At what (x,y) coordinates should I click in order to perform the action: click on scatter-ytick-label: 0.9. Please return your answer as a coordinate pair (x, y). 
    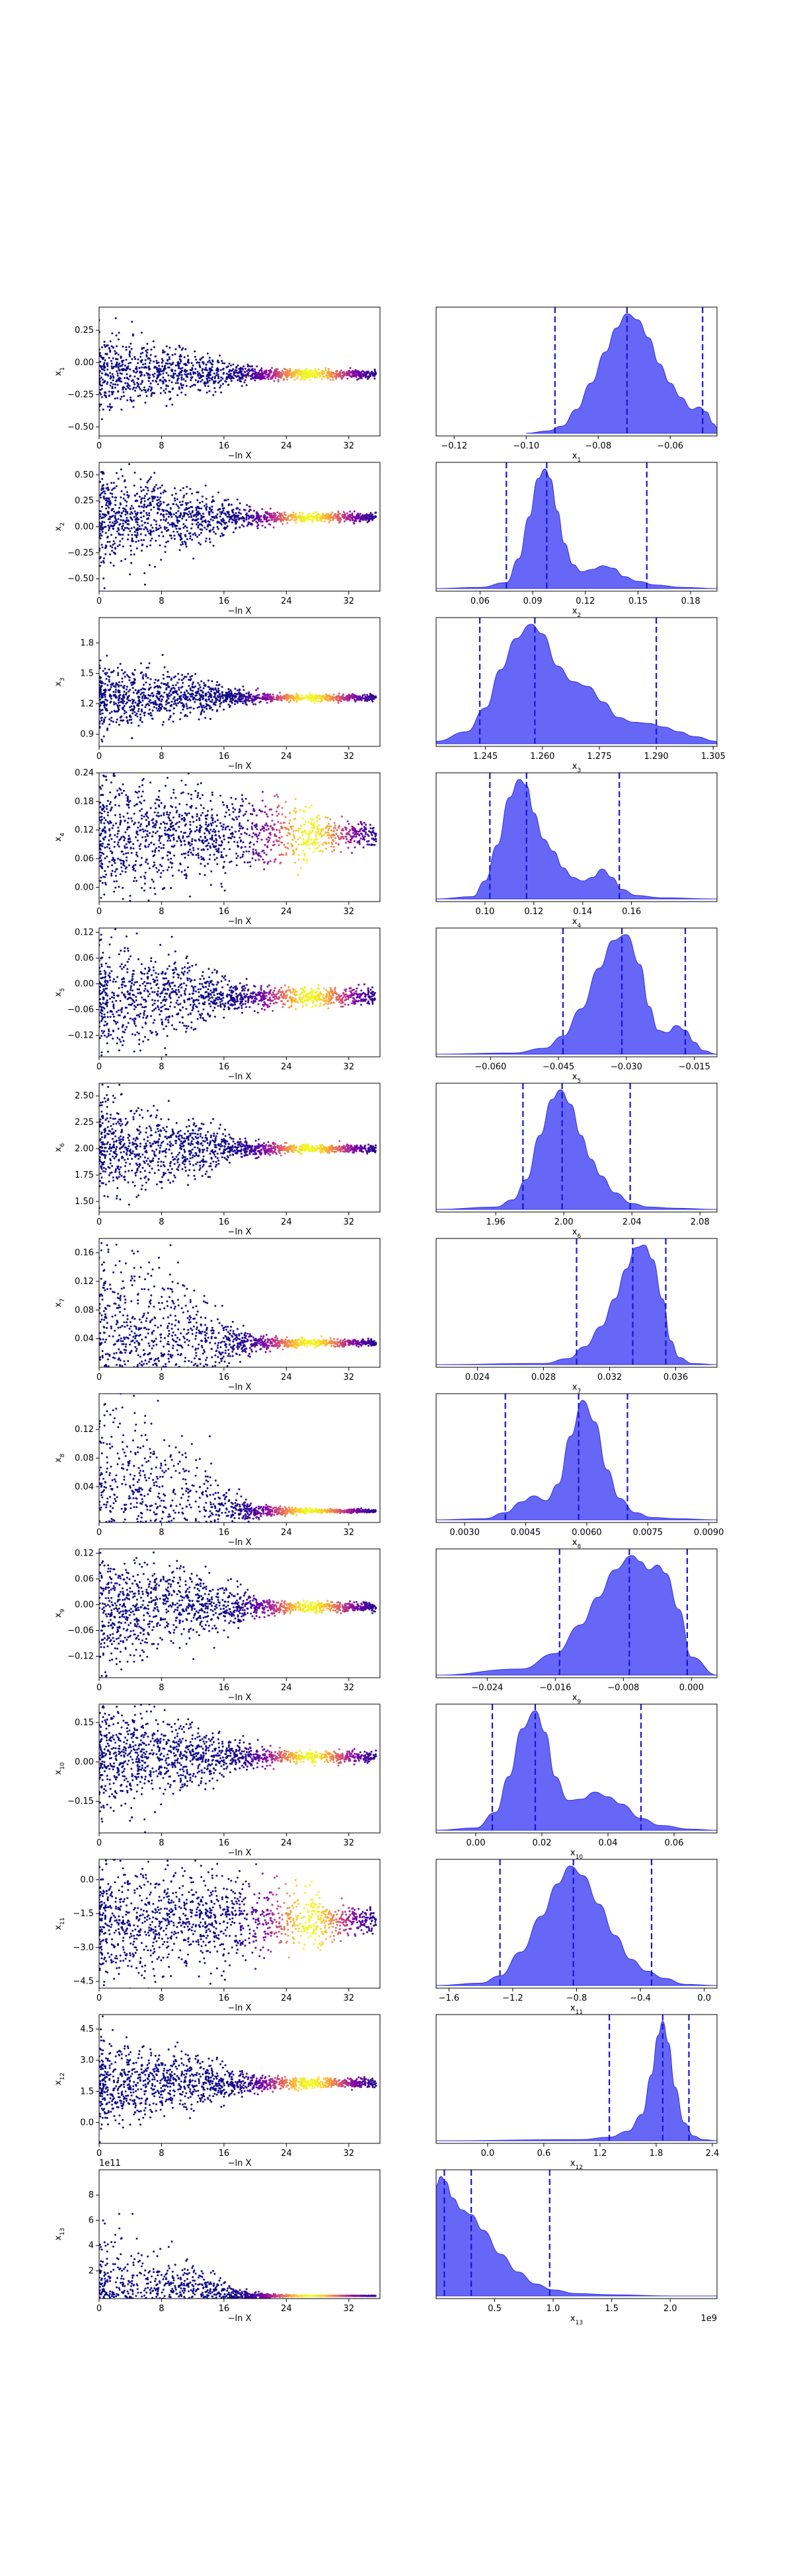
    Looking at the image, I should click on (87, 735).